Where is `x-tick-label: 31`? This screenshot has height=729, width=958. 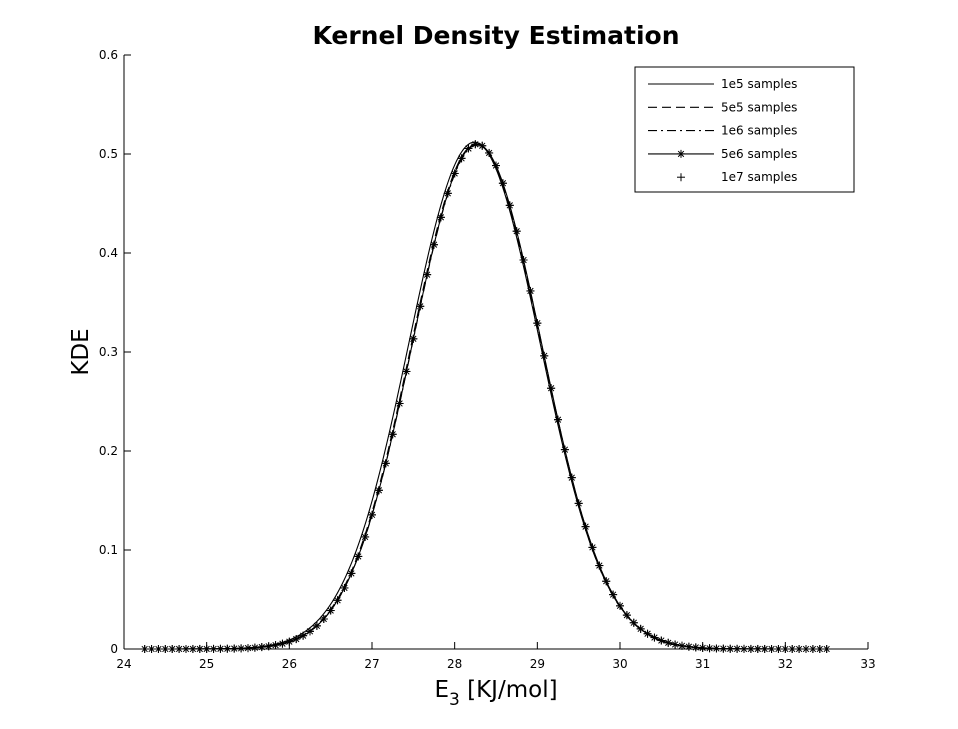
x-tick-label: 31 is located at coordinates (702, 664).